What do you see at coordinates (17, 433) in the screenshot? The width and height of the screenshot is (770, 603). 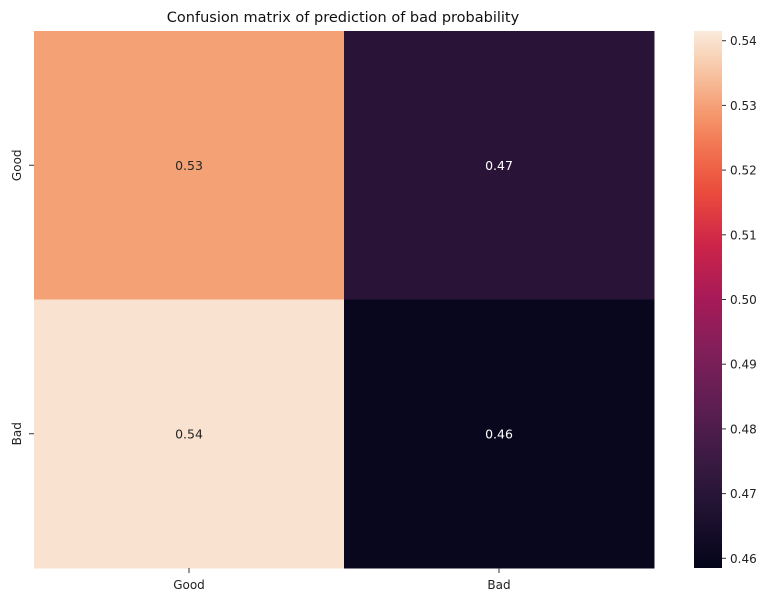 I see `y-tick-label: Bad` at bounding box center [17, 433].